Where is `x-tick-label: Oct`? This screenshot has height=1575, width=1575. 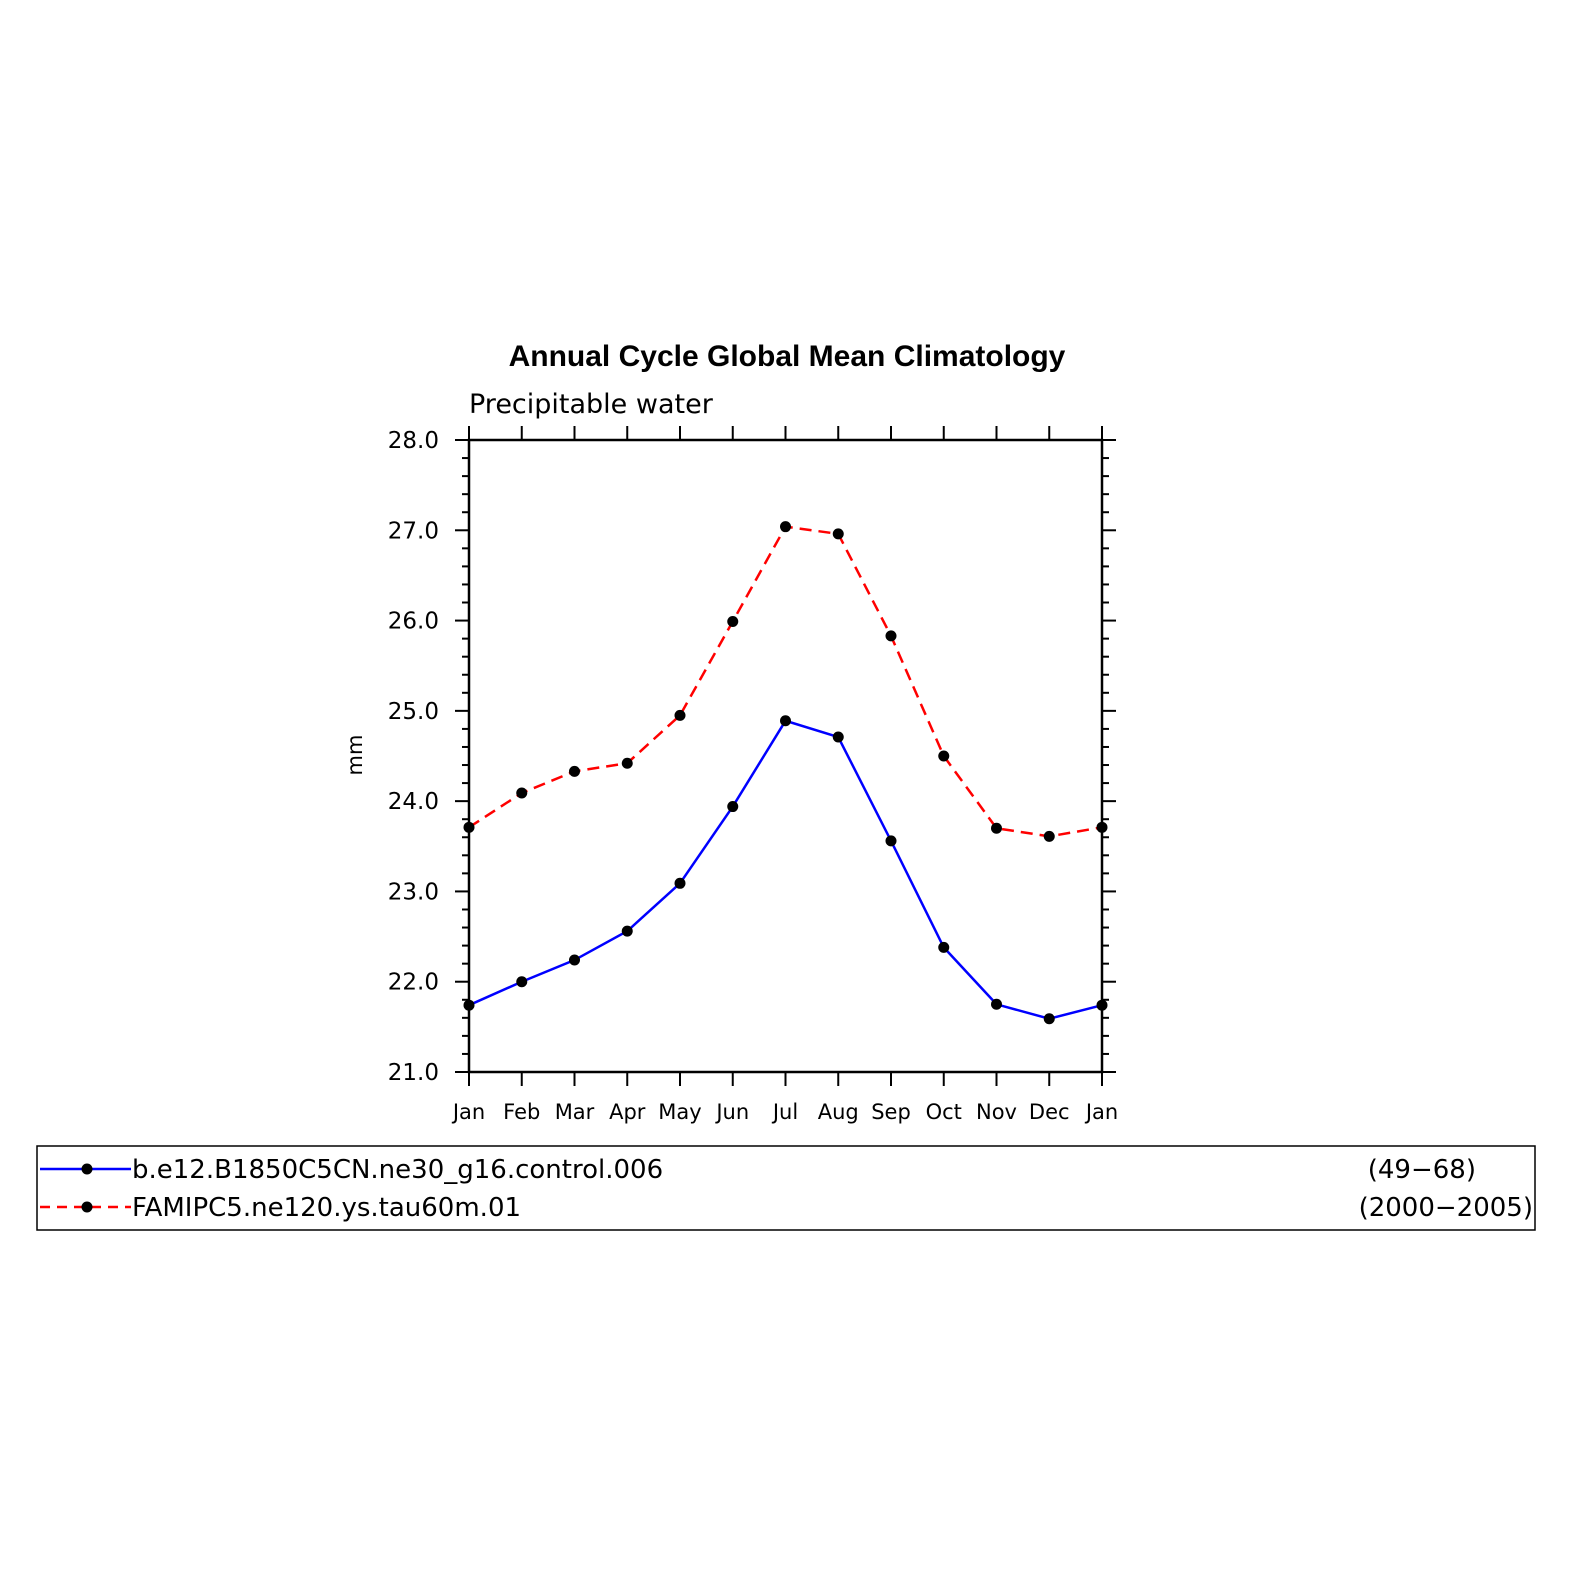
x-tick-label: Oct is located at coordinates (944, 1112).